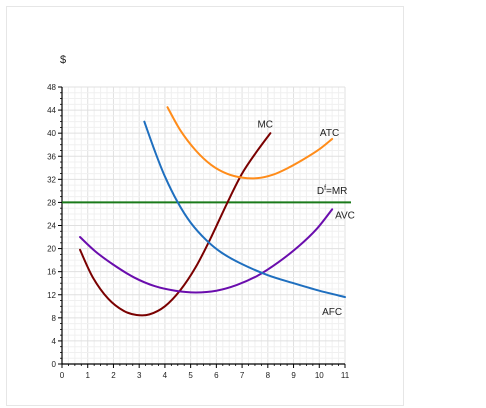 Image resolution: width=486 pixels, height=408 pixels. What do you see at coordinates (139, 375) in the screenshot?
I see `x-tick-label: 3` at bounding box center [139, 375].